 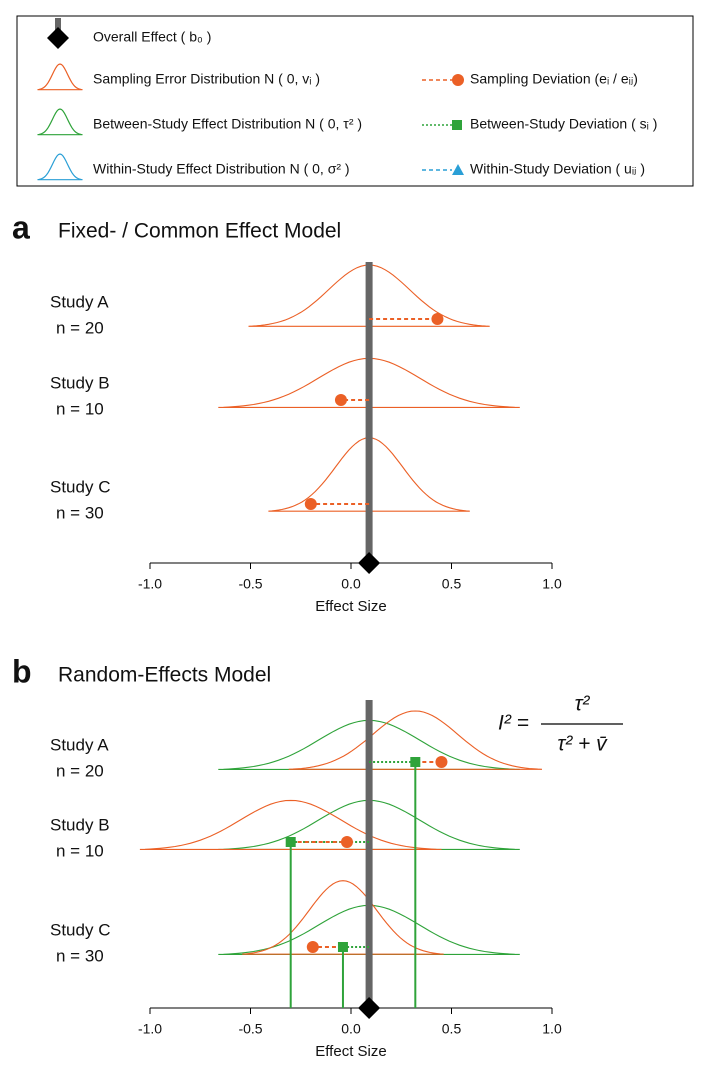 What do you see at coordinates (164, 675) in the screenshot?
I see `panel-title: Random-Effects Model` at bounding box center [164, 675].